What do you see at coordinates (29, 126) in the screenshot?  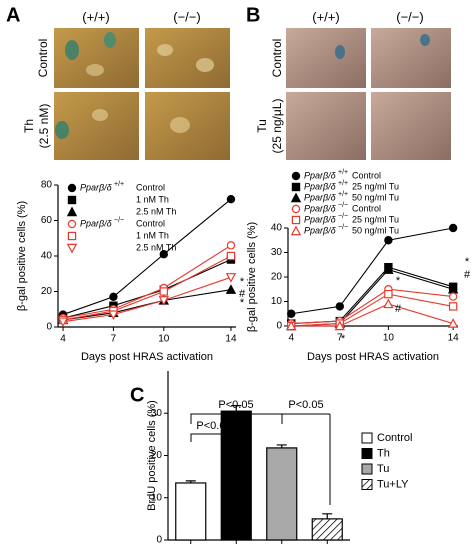 I see `row-label: Th` at bounding box center [29, 126].